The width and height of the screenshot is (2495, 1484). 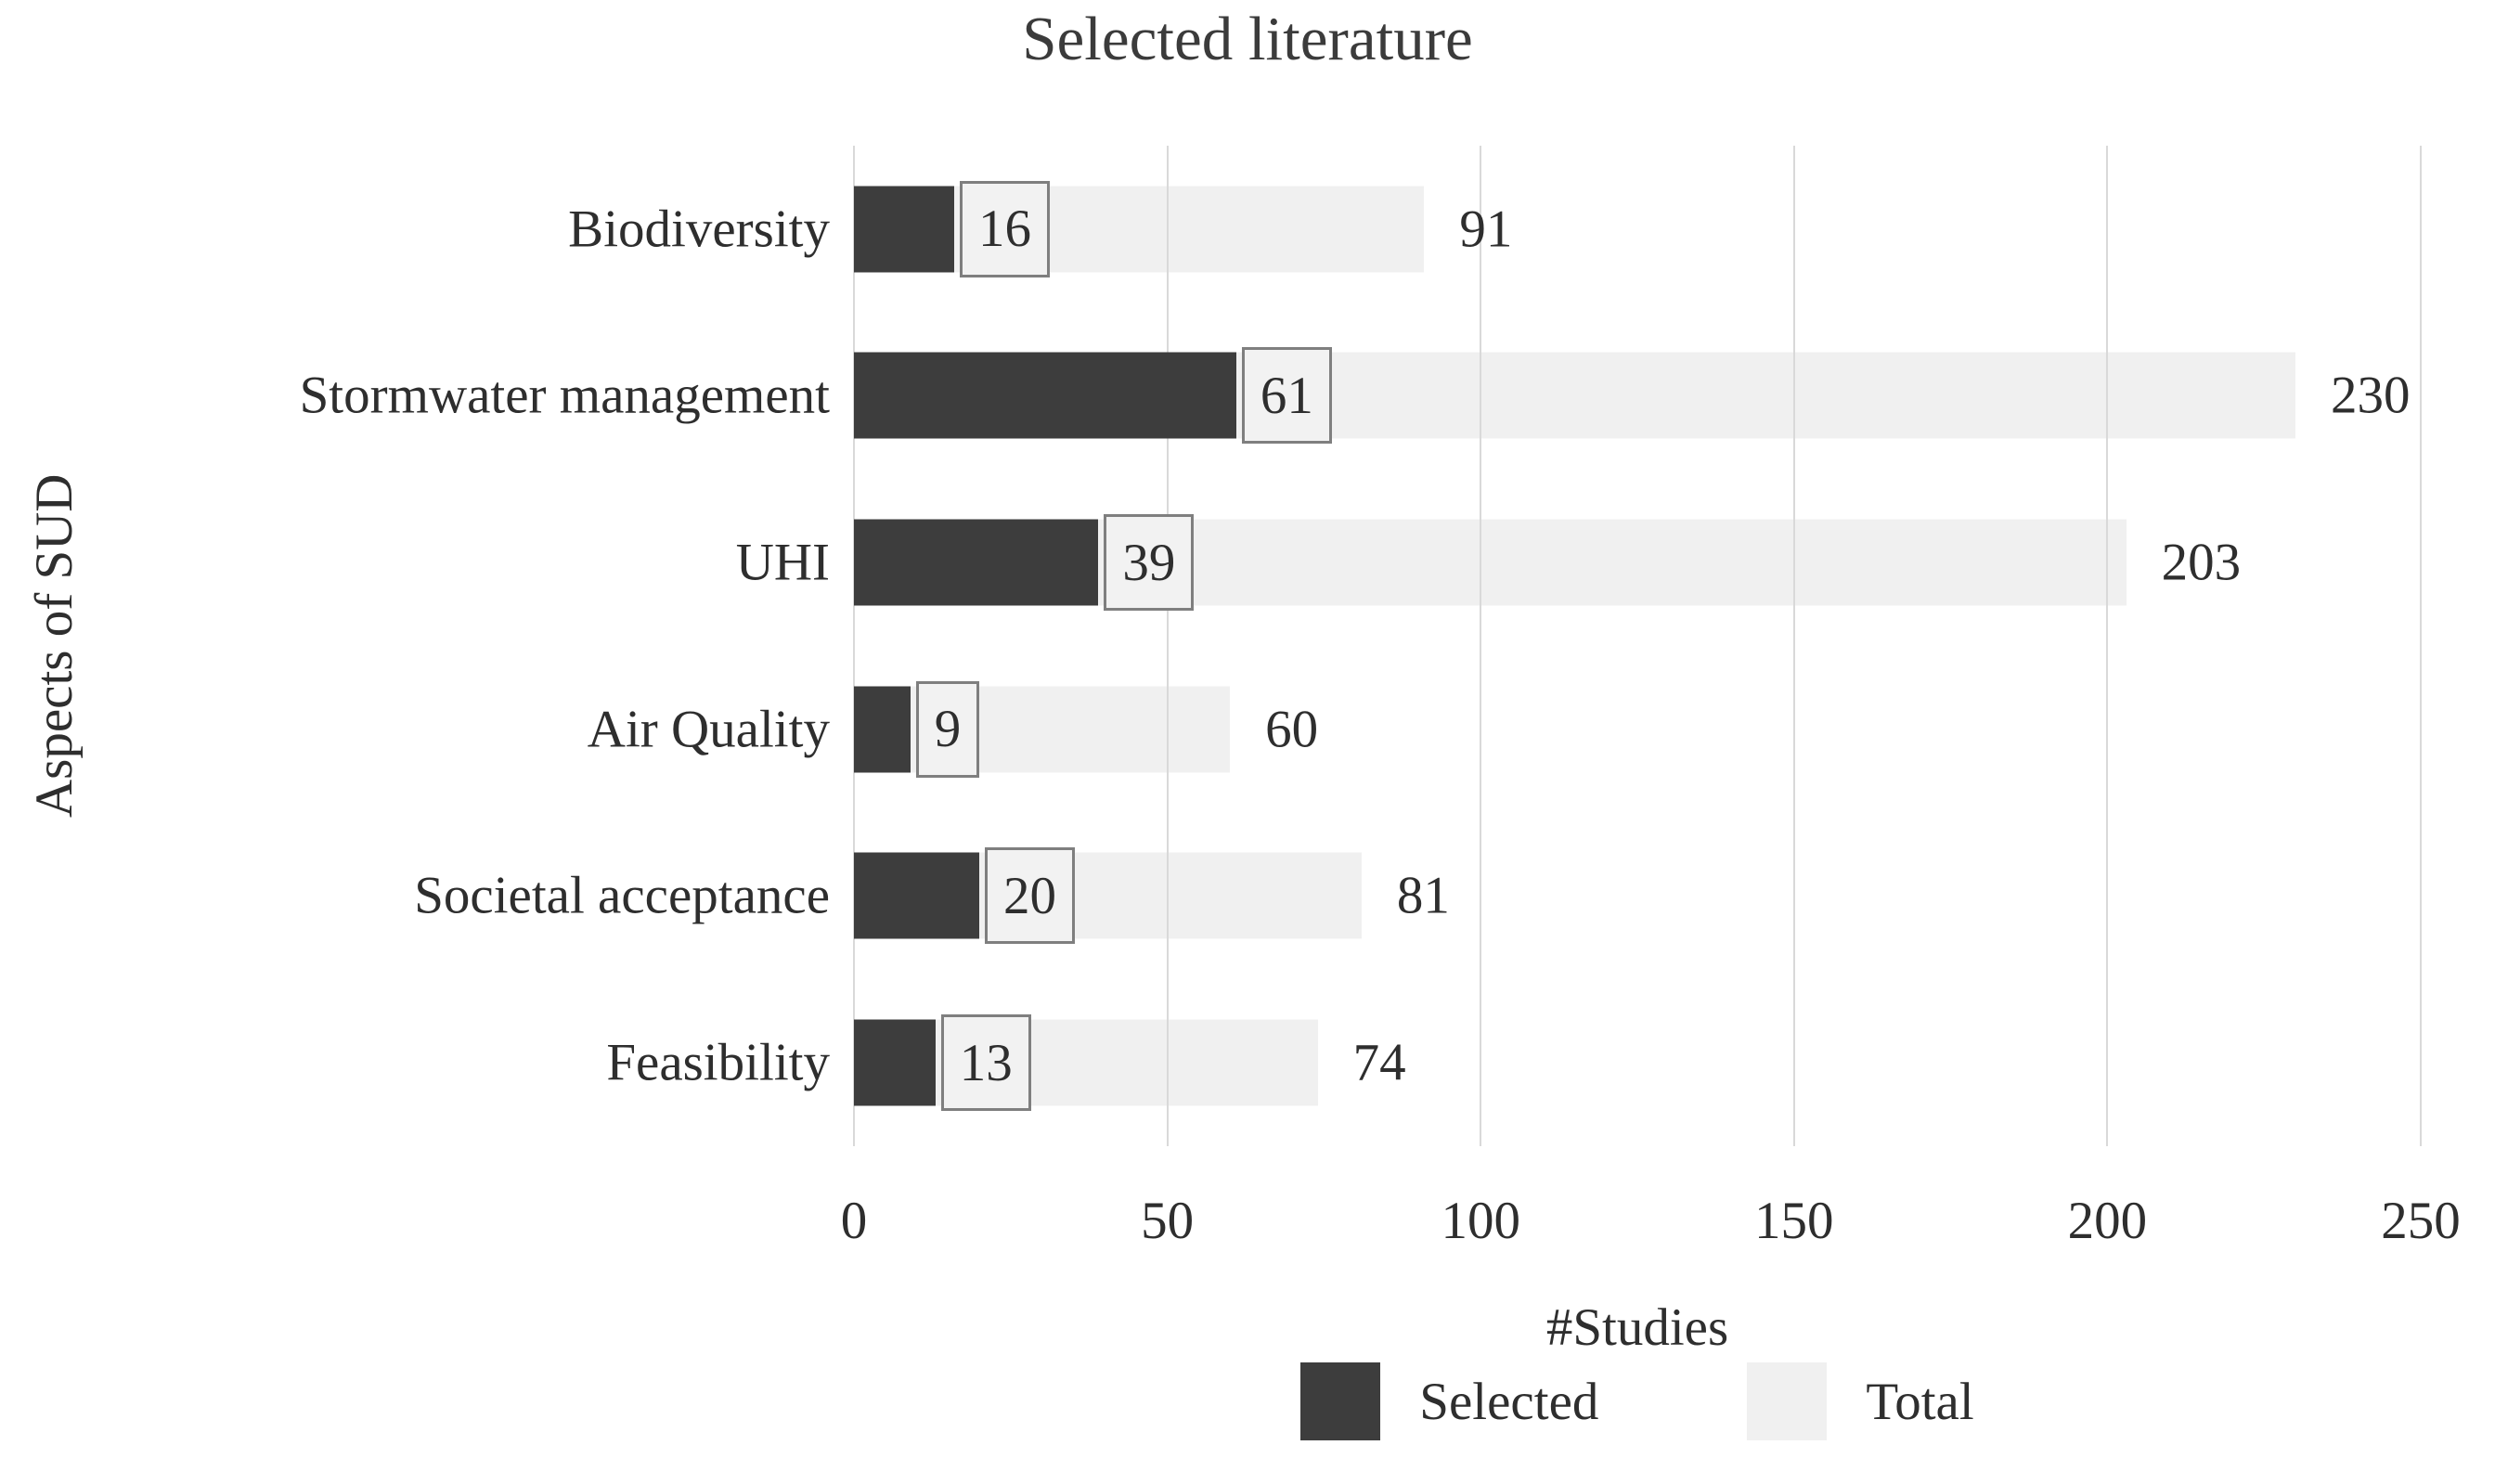 I want to click on selected-value-box: 13, so click(x=985, y=1063).